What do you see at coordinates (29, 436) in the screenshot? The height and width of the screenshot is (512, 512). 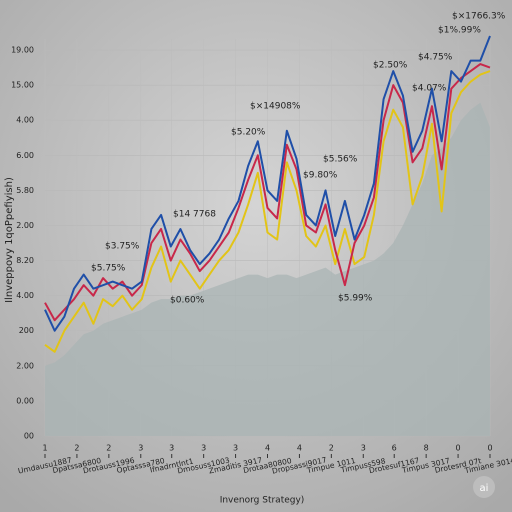 I see `y-tick-label: 00` at bounding box center [29, 436].